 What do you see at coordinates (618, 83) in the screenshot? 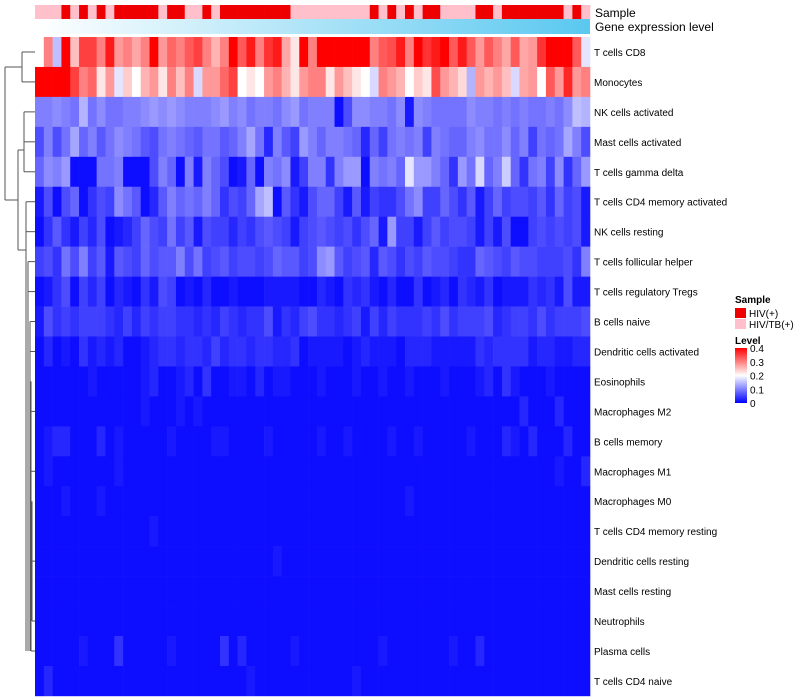
I see `row-label: Monocytes` at bounding box center [618, 83].